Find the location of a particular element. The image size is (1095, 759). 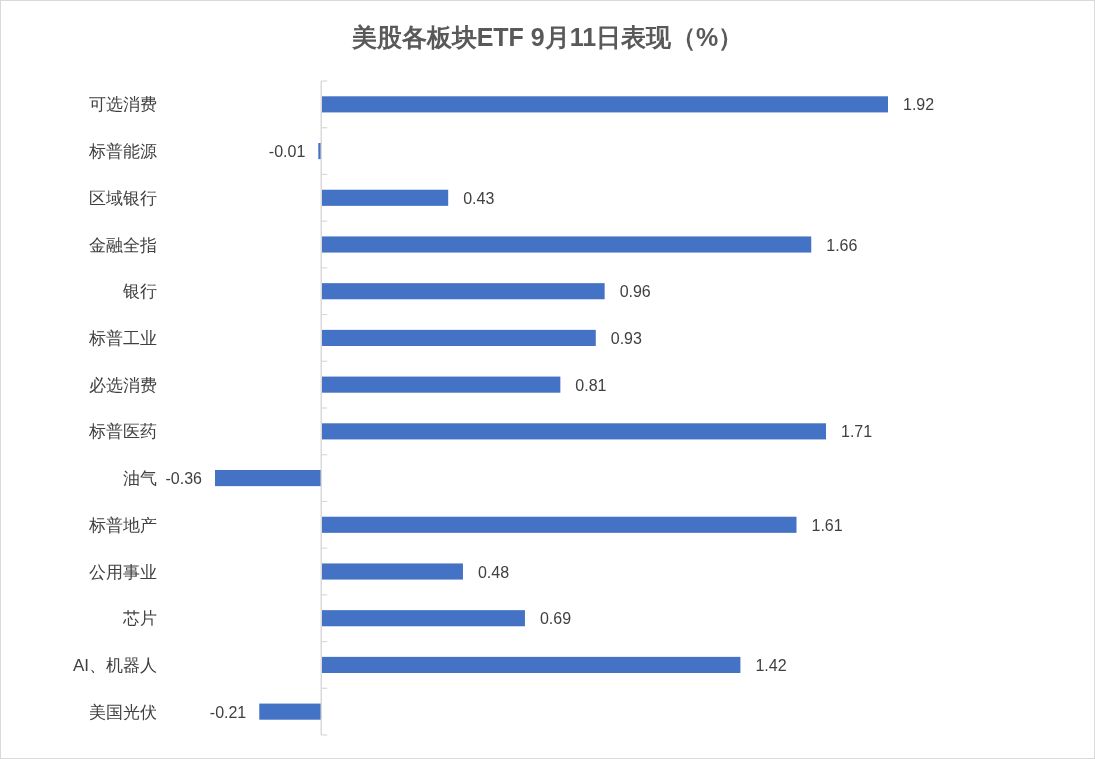

title: 美股各板块ETF 9月11日表现（%） is located at coordinates (547, 37).